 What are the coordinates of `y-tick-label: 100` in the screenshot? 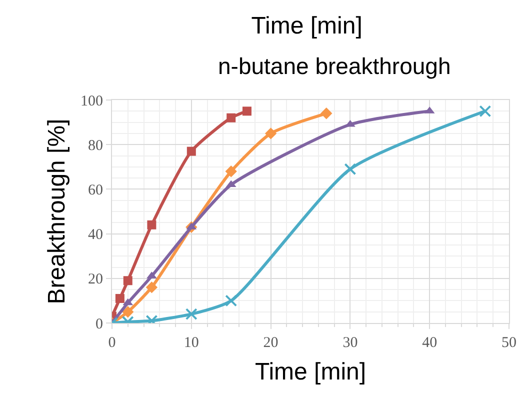 It's located at (91, 101).